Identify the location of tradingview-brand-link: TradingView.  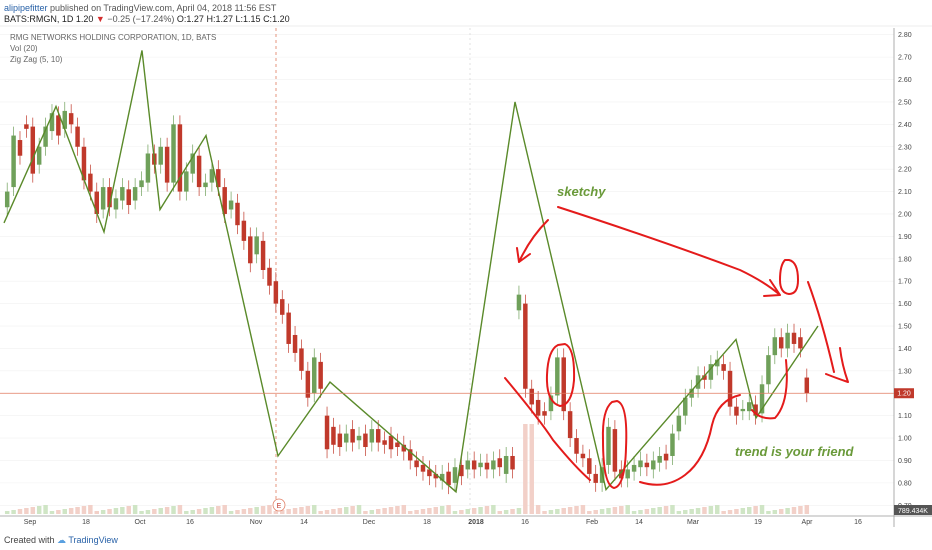
(93, 540).